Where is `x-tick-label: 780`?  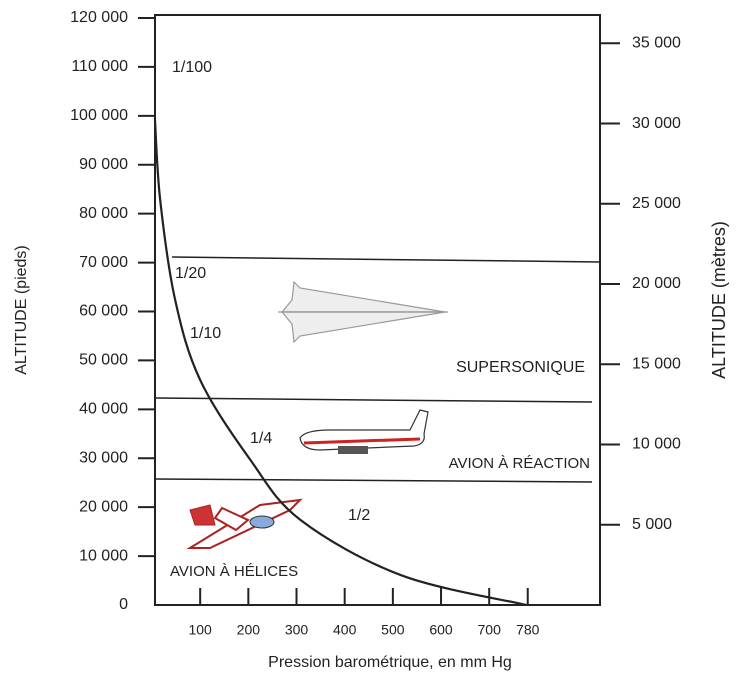 x-tick-label: 780 is located at coordinates (528, 630).